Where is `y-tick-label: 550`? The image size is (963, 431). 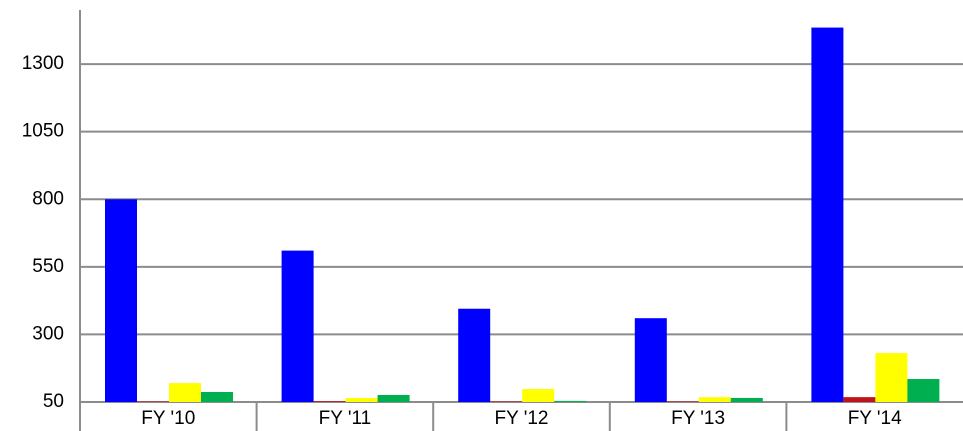 y-tick-label: 550 is located at coordinates (48, 266).